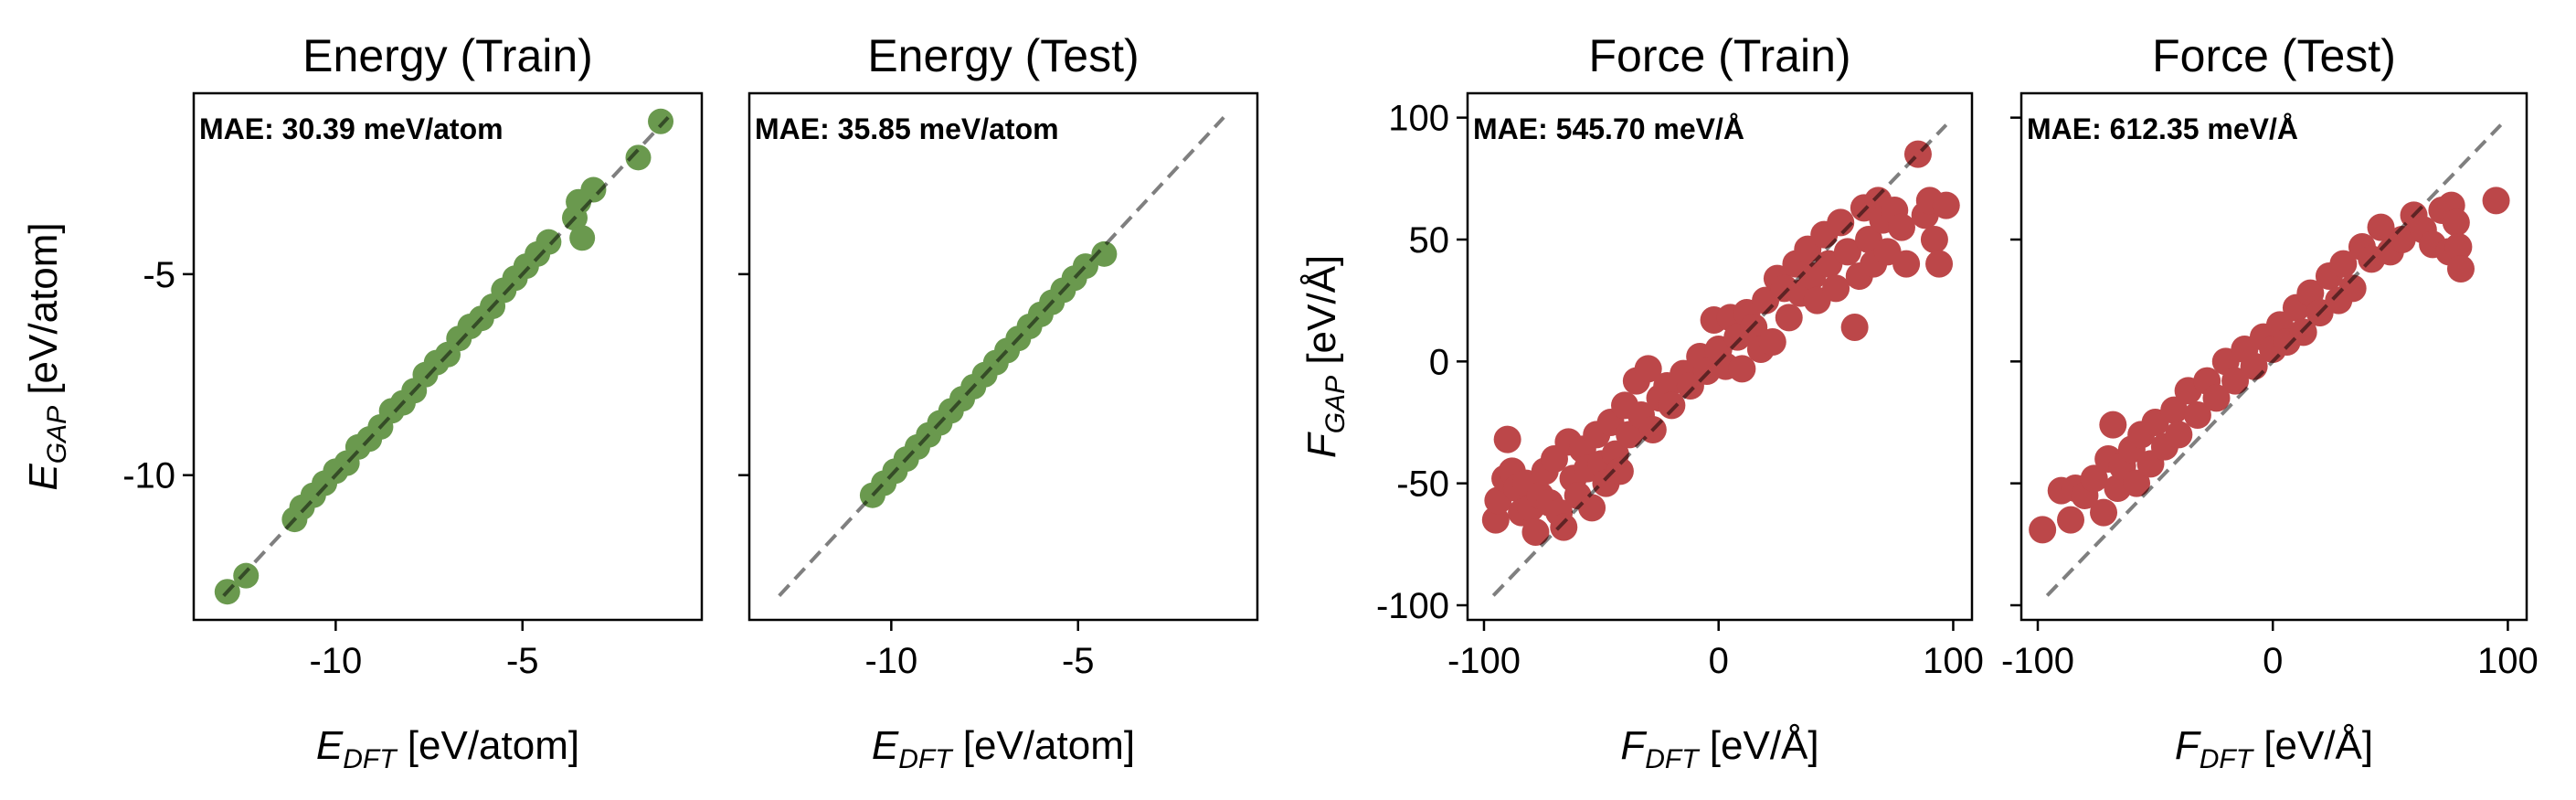 This screenshot has height=800, width=2576. What do you see at coordinates (1719, 55) in the screenshot?
I see `panel-title: Force (Train)` at bounding box center [1719, 55].